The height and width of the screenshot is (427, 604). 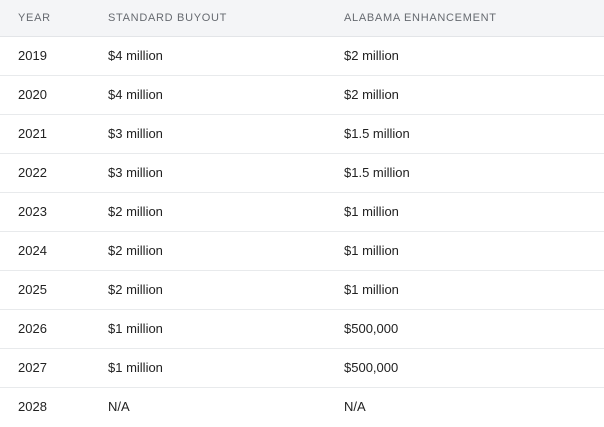 What do you see at coordinates (54, 173) in the screenshot?
I see `cell-year: 2022` at bounding box center [54, 173].